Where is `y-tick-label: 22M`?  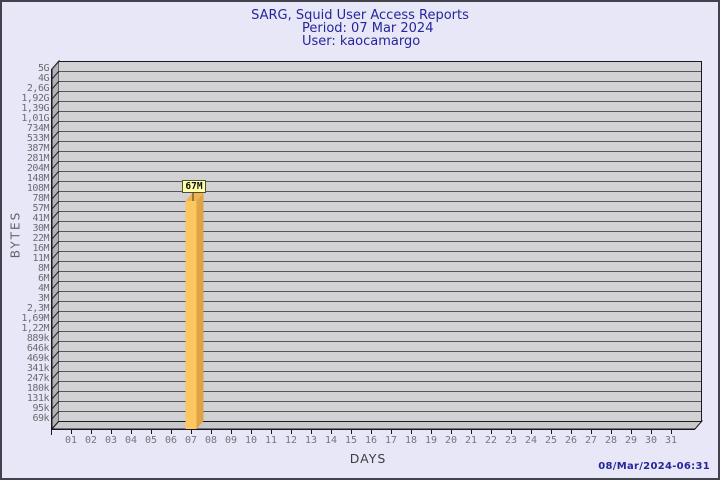 y-tick-label: 22M is located at coordinates (40, 238).